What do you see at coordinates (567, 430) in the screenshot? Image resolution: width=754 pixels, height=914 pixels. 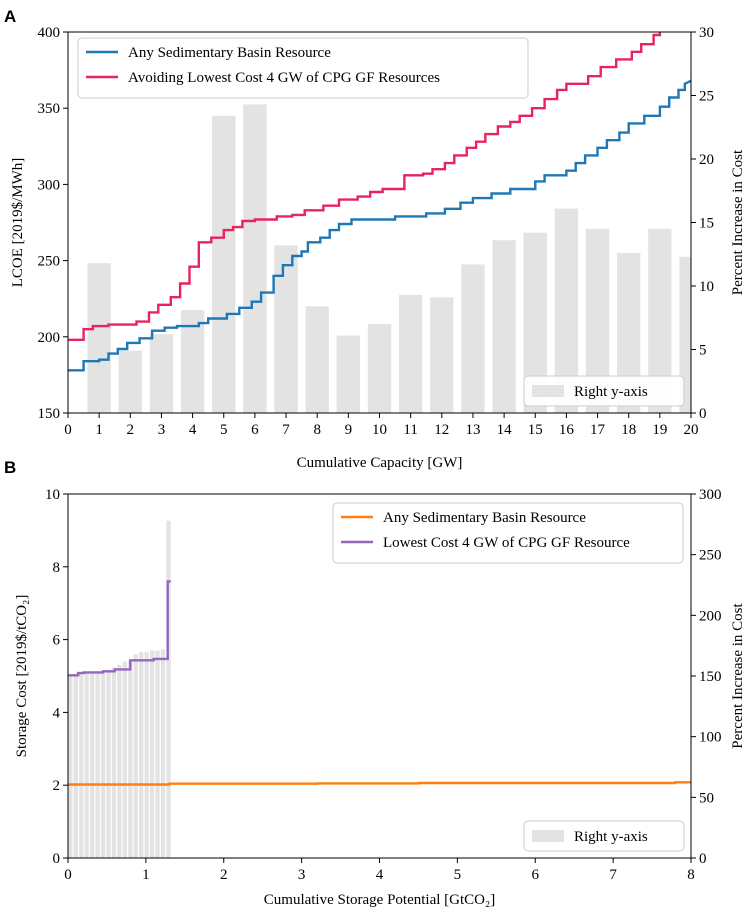 I see `x-tick-label: 16` at bounding box center [567, 430].